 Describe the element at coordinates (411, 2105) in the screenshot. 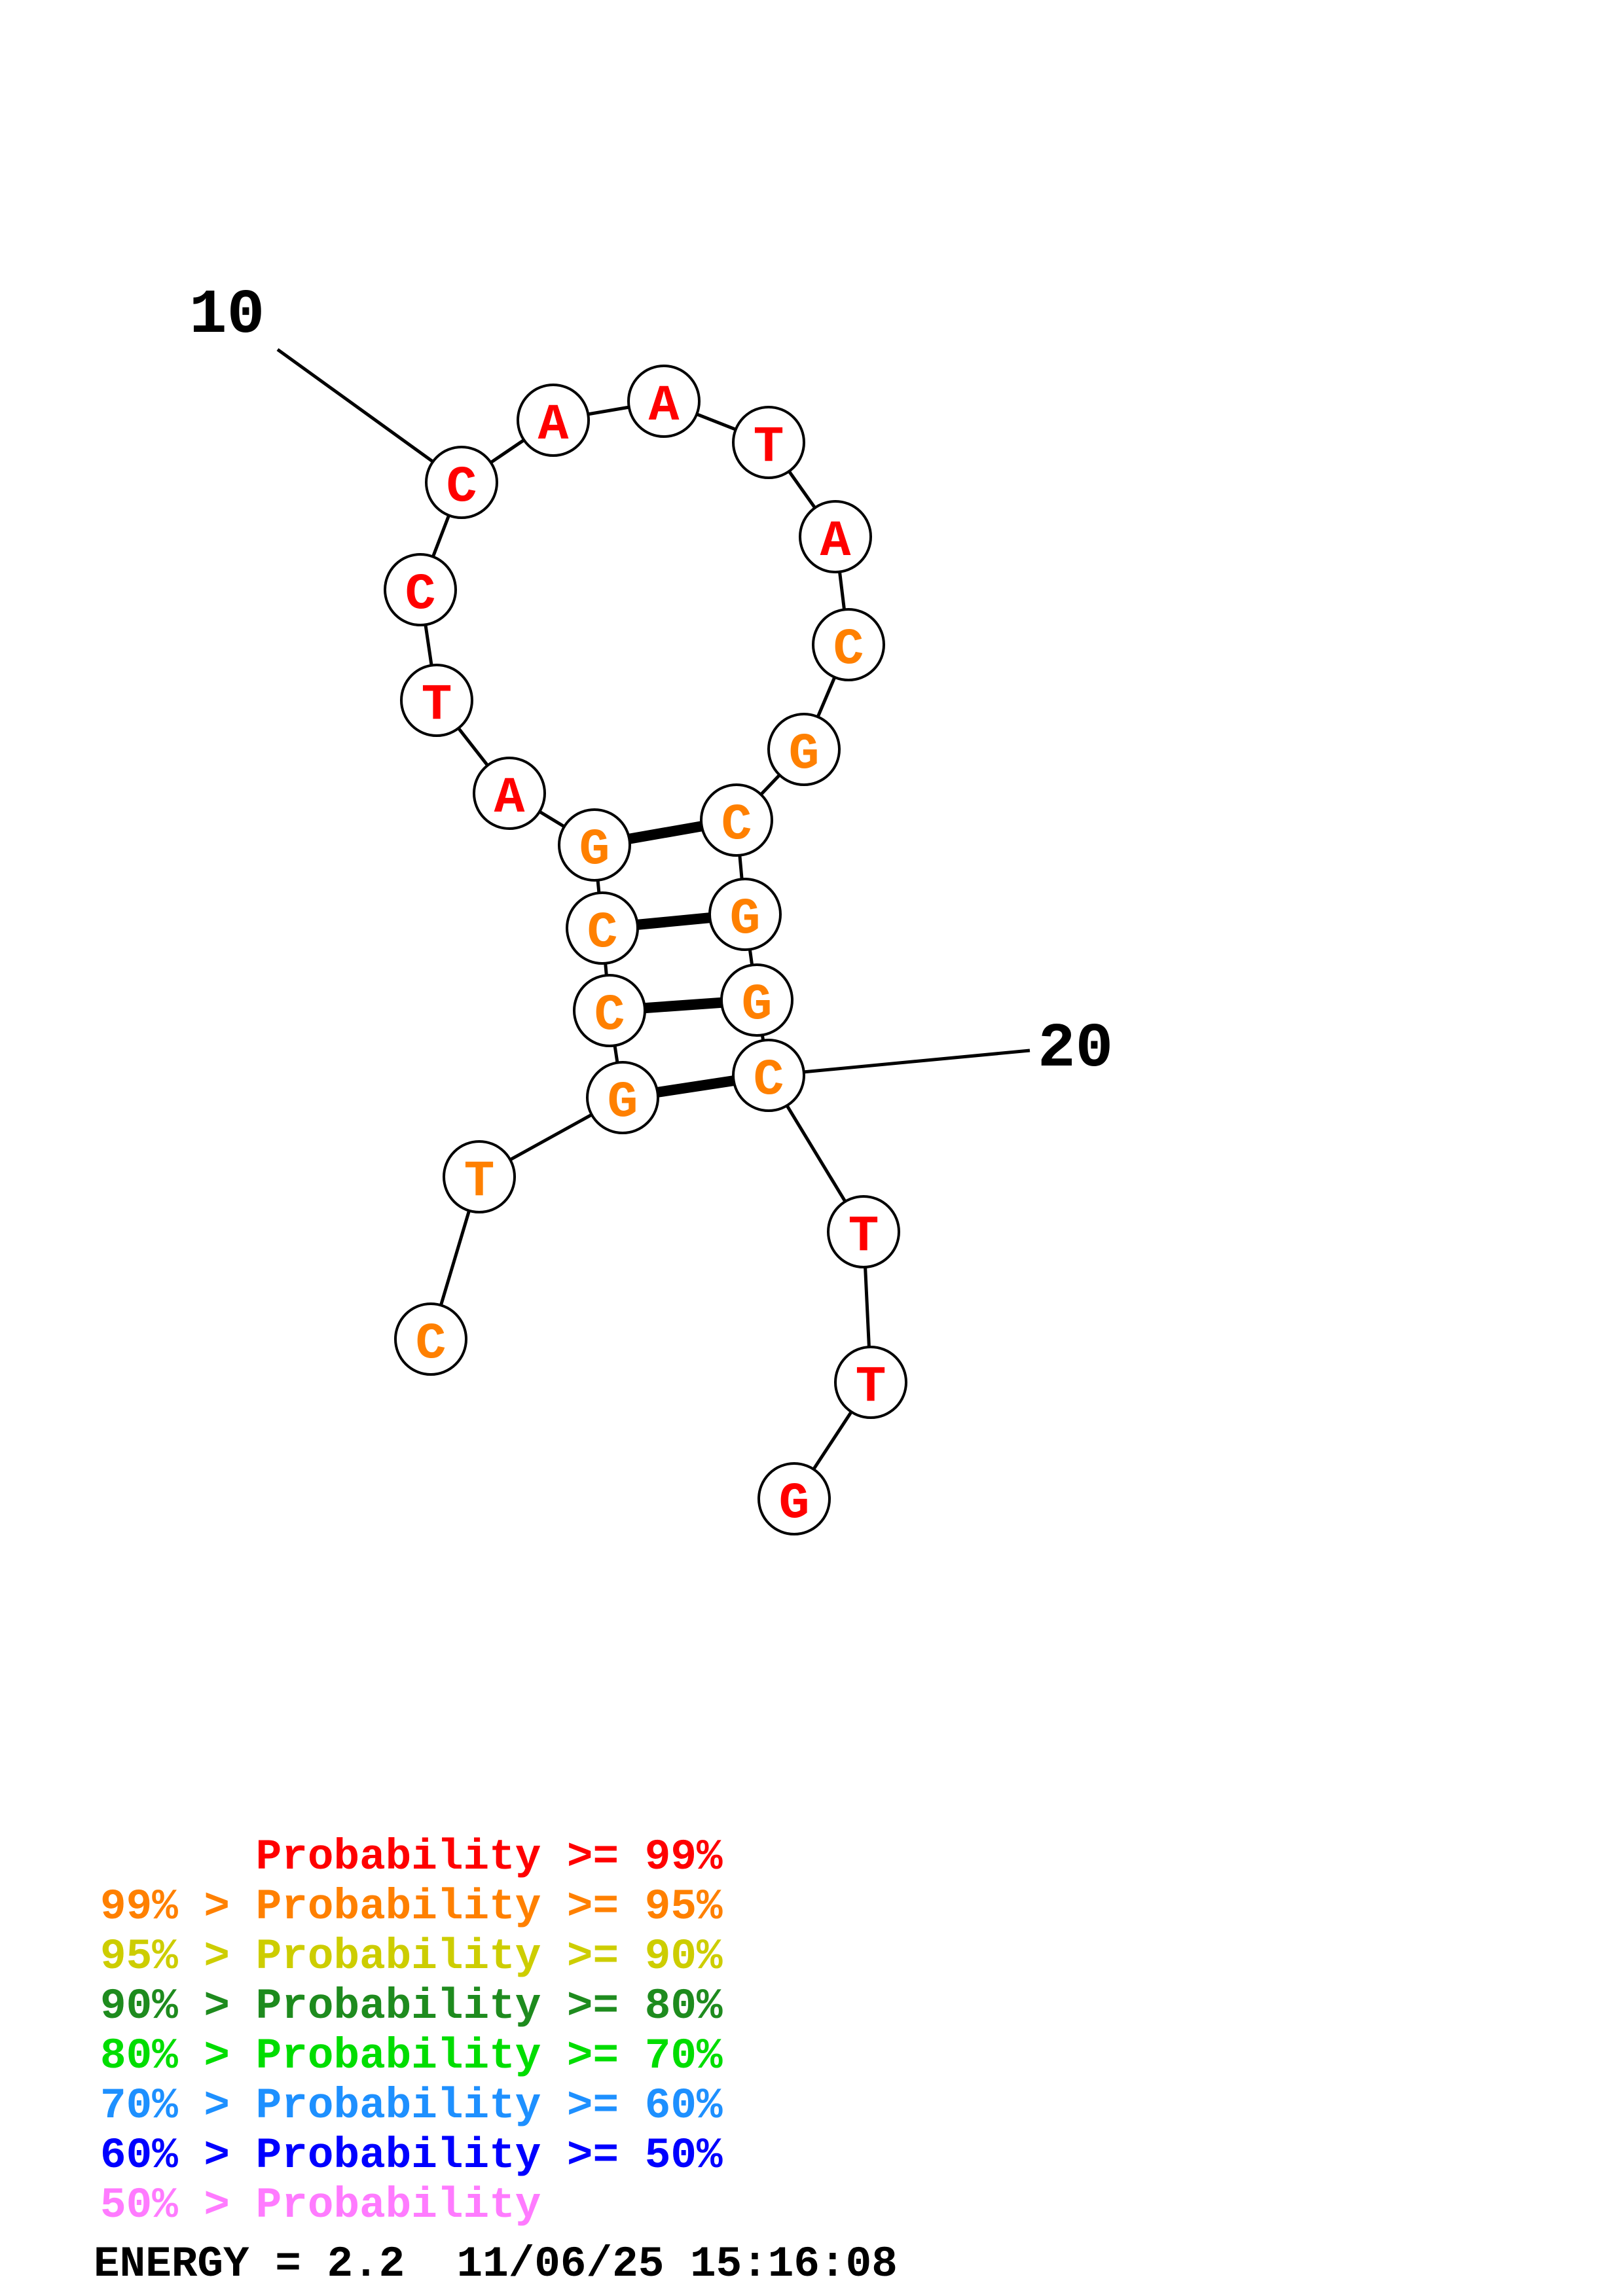

I see `legend-line: 70% > Probability >= 60%` at that location.